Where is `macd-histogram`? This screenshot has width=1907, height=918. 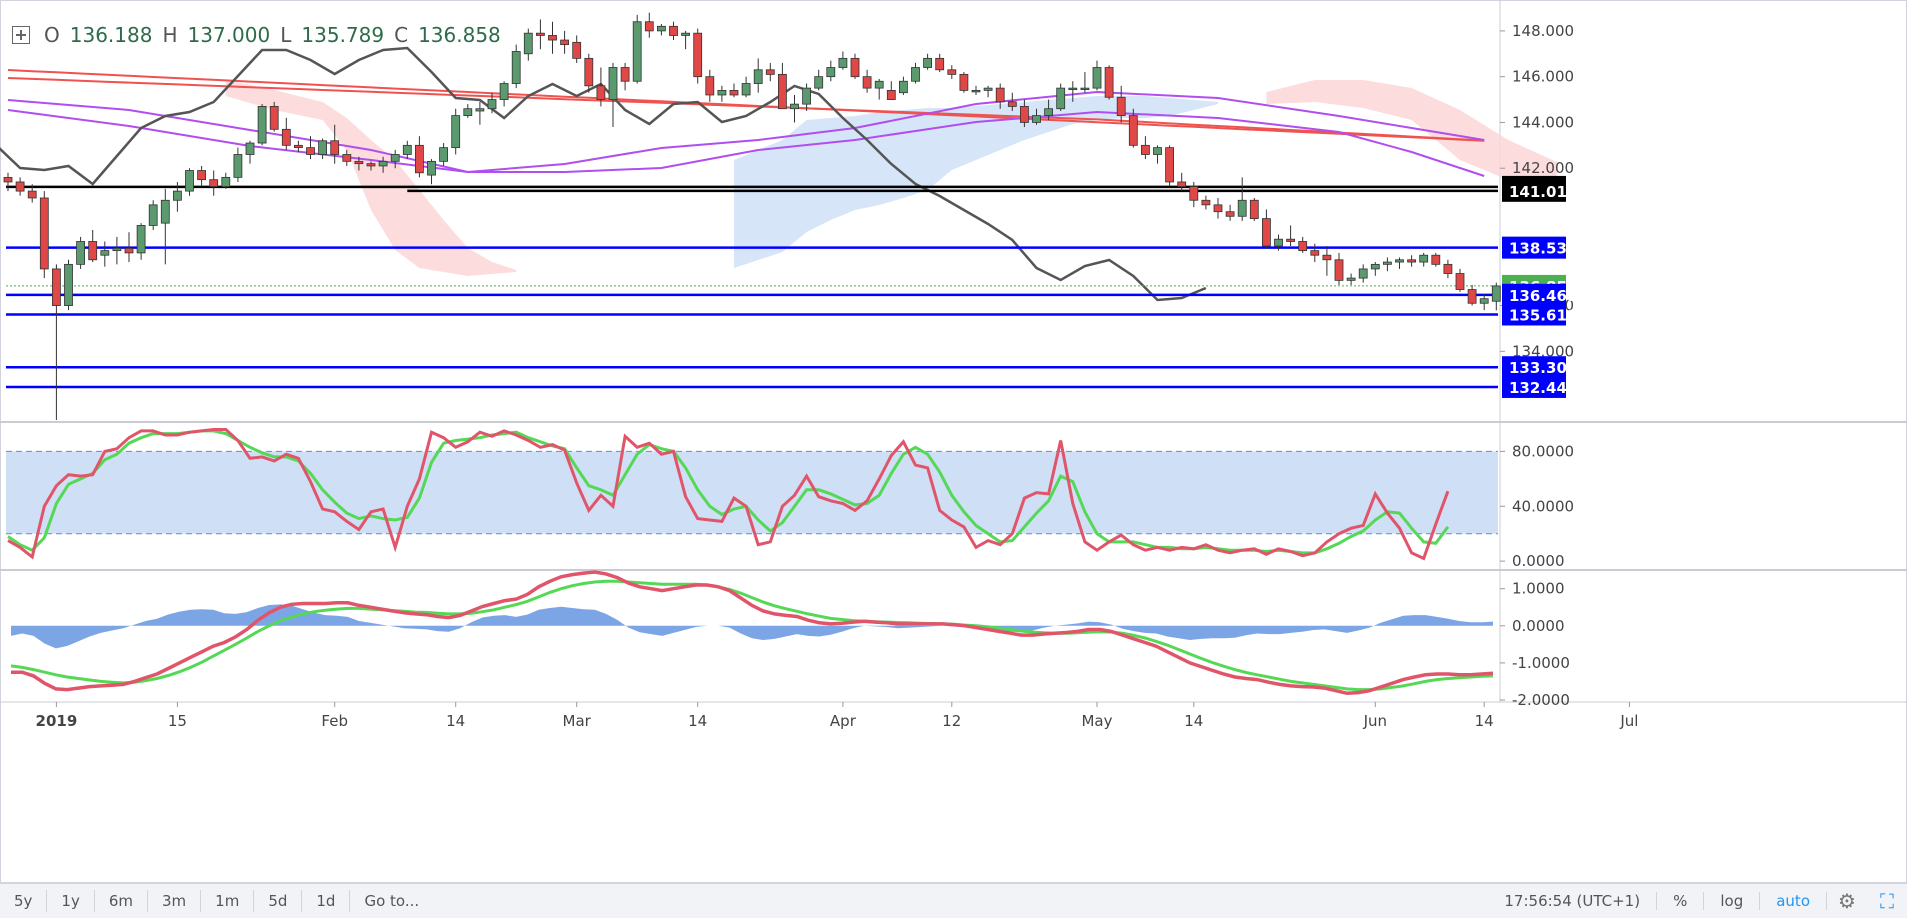 macd-histogram is located at coordinates (752, 626).